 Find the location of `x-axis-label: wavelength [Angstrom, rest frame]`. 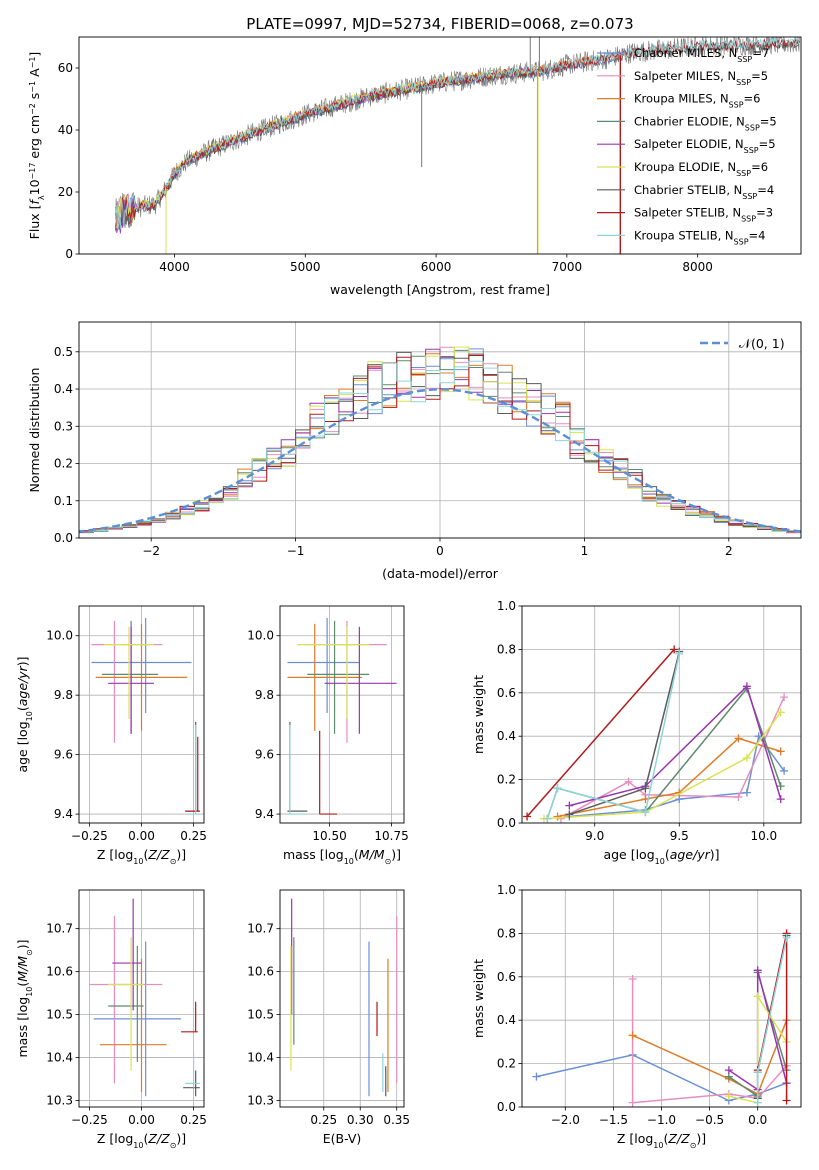

x-axis-label: wavelength [Angstrom, rest frame] is located at coordinates (440, 289).